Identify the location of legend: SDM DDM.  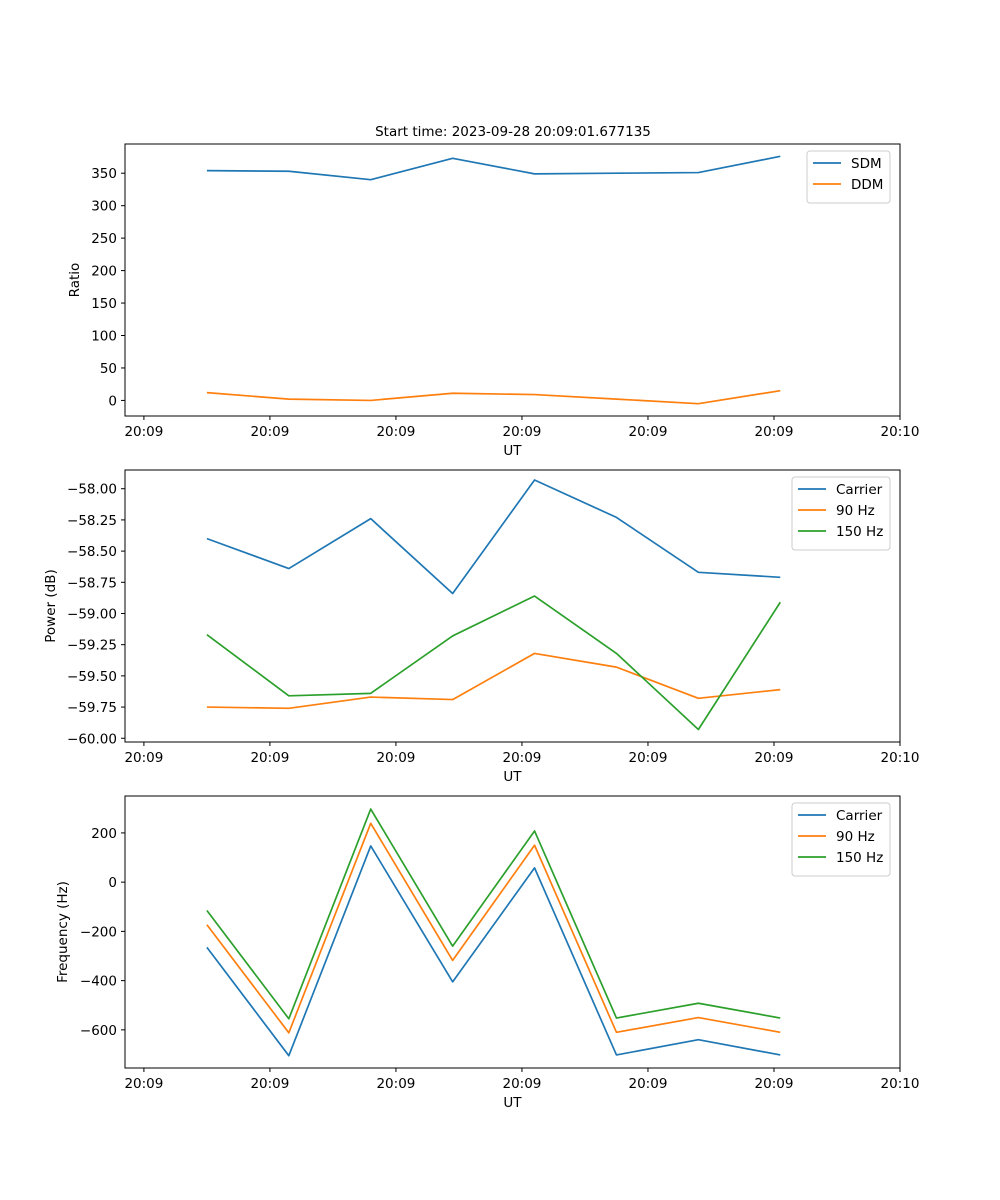
(848, 177).